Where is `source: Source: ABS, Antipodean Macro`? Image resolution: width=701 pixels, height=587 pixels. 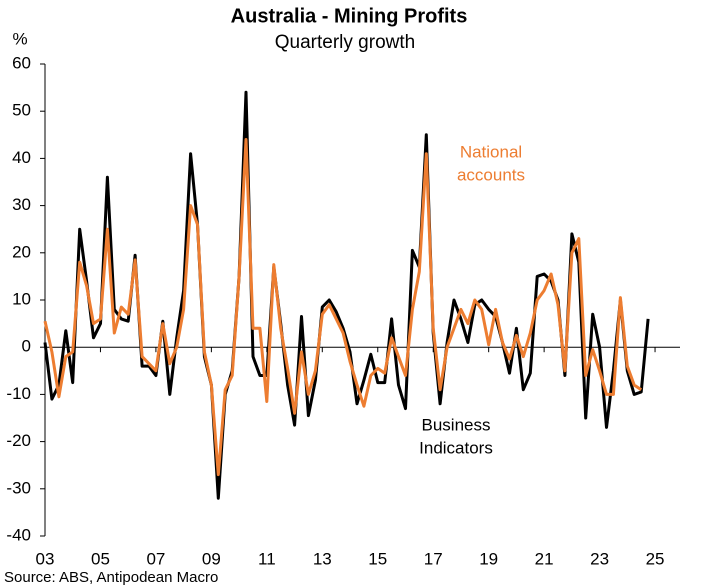 source: Source: ABS, Antipodean Macro is located at coordinates (111, 577).